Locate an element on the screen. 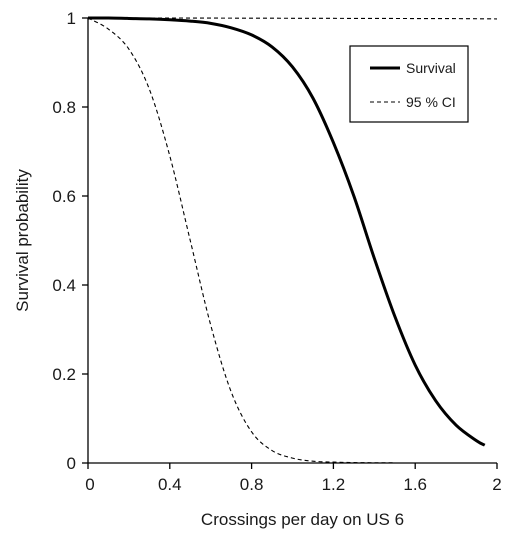 Image resolution: width=505 pixels, height=545 pixels. legend-label: 95 % CI is located at coordinates (431, 102).